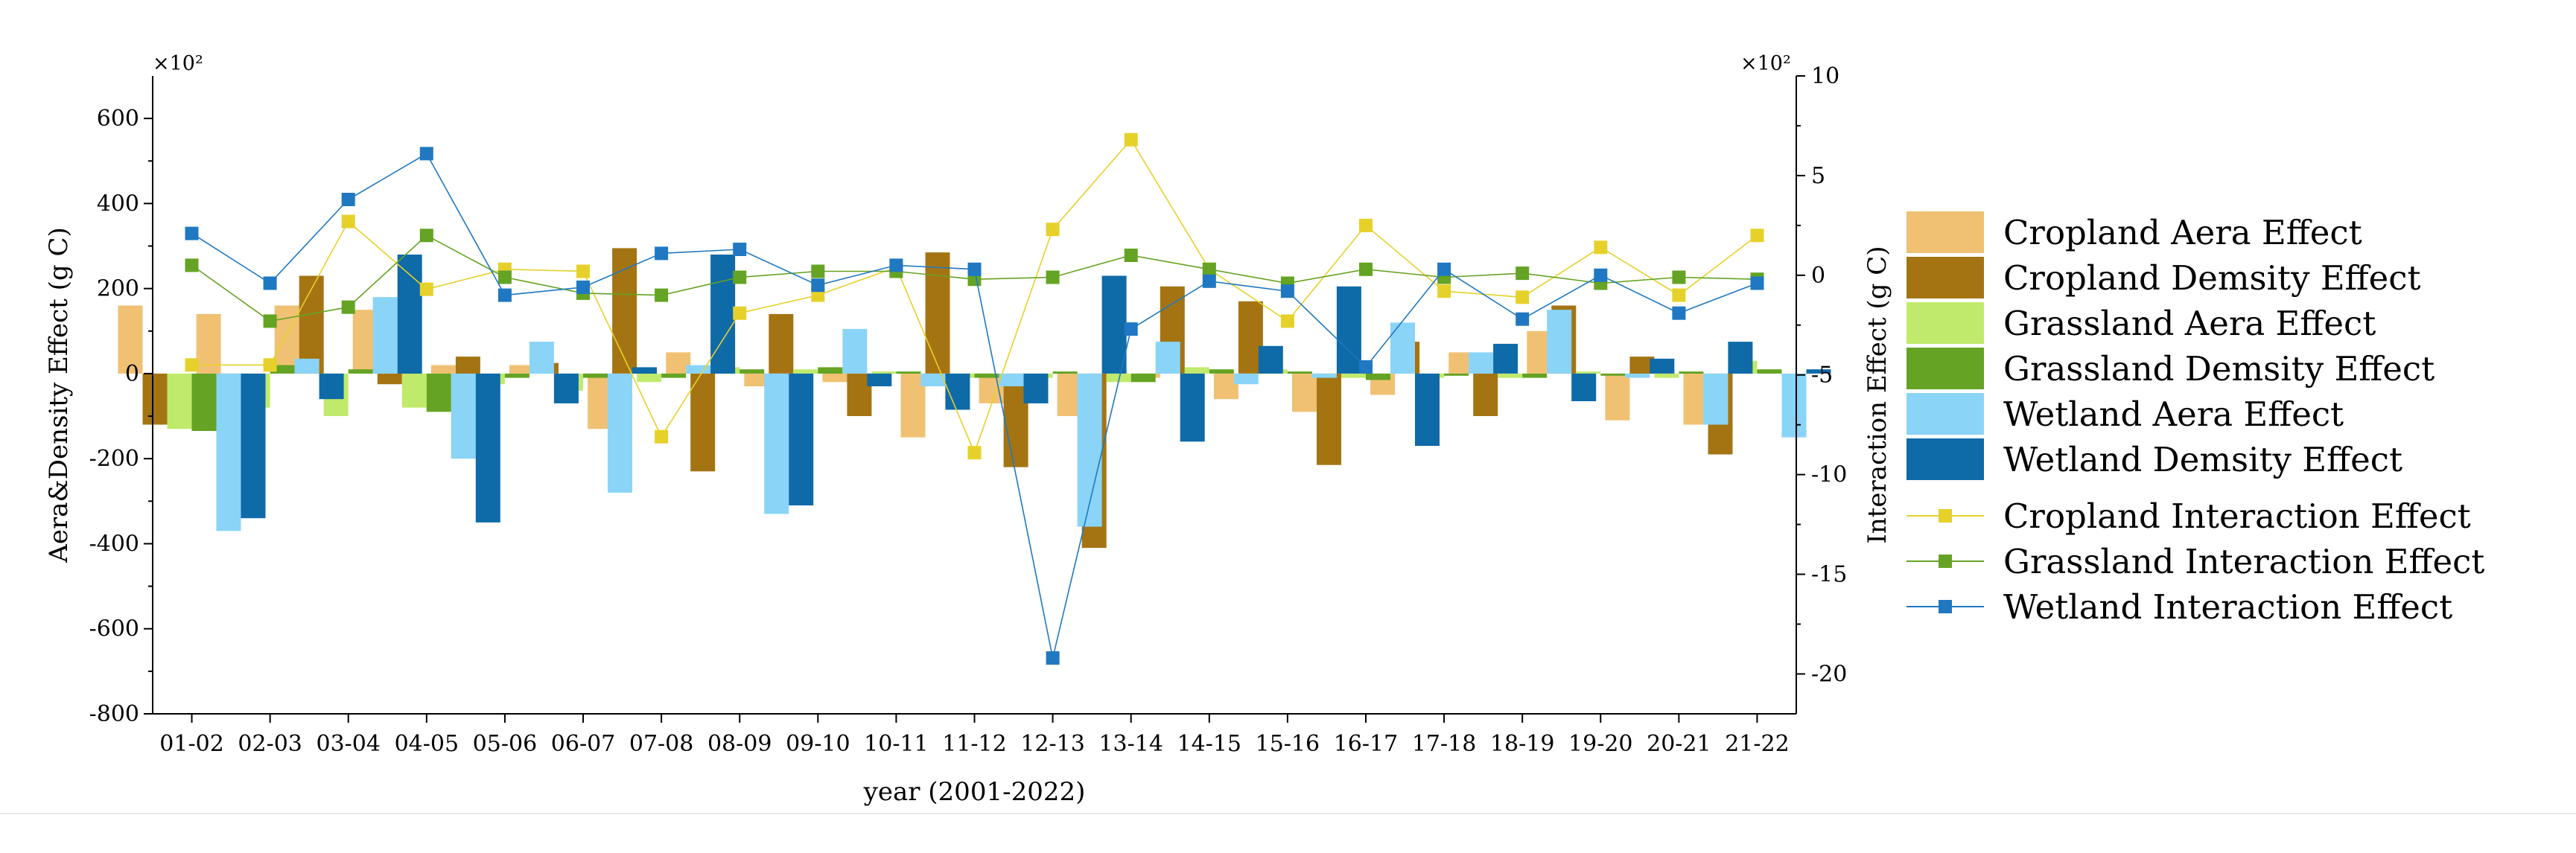 The width and height of the screenshot is (2576, 853). What do you see at coordinates (270, 744) in the screenshot?
I see `x-tick-label-02-03: 02-03` at bounding box center [270, 744].